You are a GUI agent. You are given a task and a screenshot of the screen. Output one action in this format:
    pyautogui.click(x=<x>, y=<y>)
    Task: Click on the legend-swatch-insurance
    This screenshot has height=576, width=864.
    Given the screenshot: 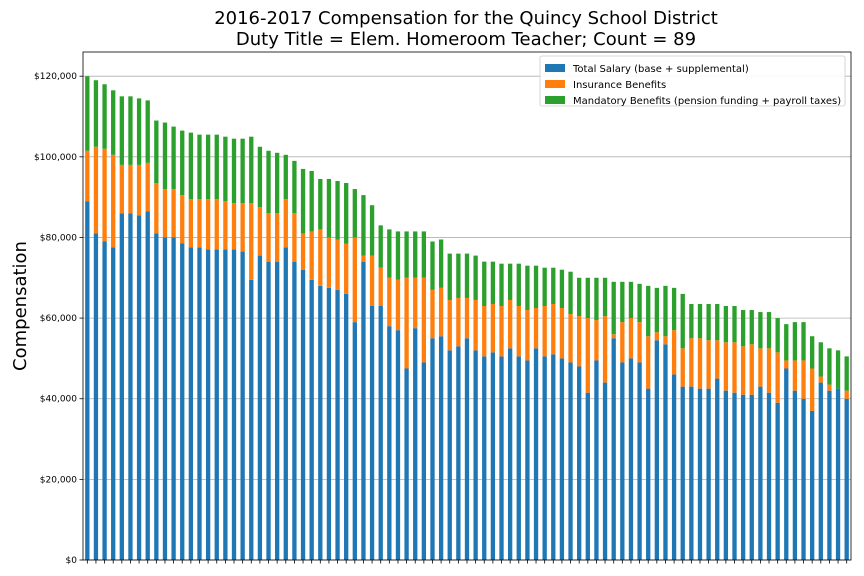 What is the action you would take?
    pyautogui.click(x=555, y=84)
    